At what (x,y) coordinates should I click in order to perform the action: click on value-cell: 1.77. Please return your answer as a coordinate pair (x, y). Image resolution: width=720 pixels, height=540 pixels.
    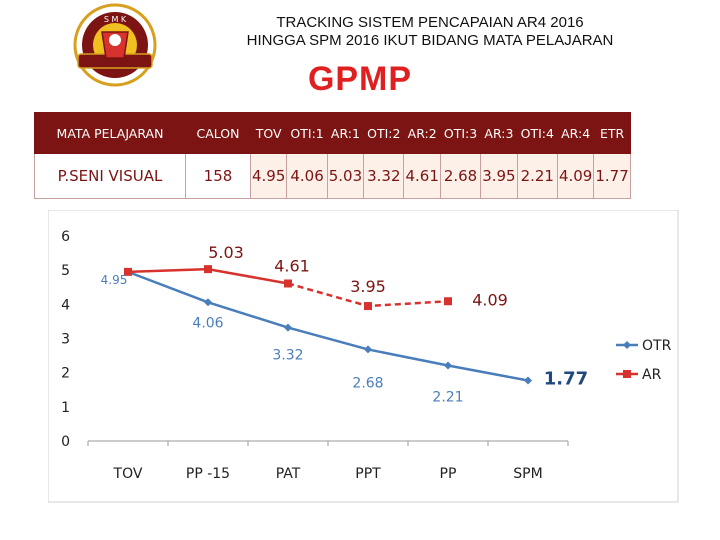
    Looking at the image, I should click on (612, 176).